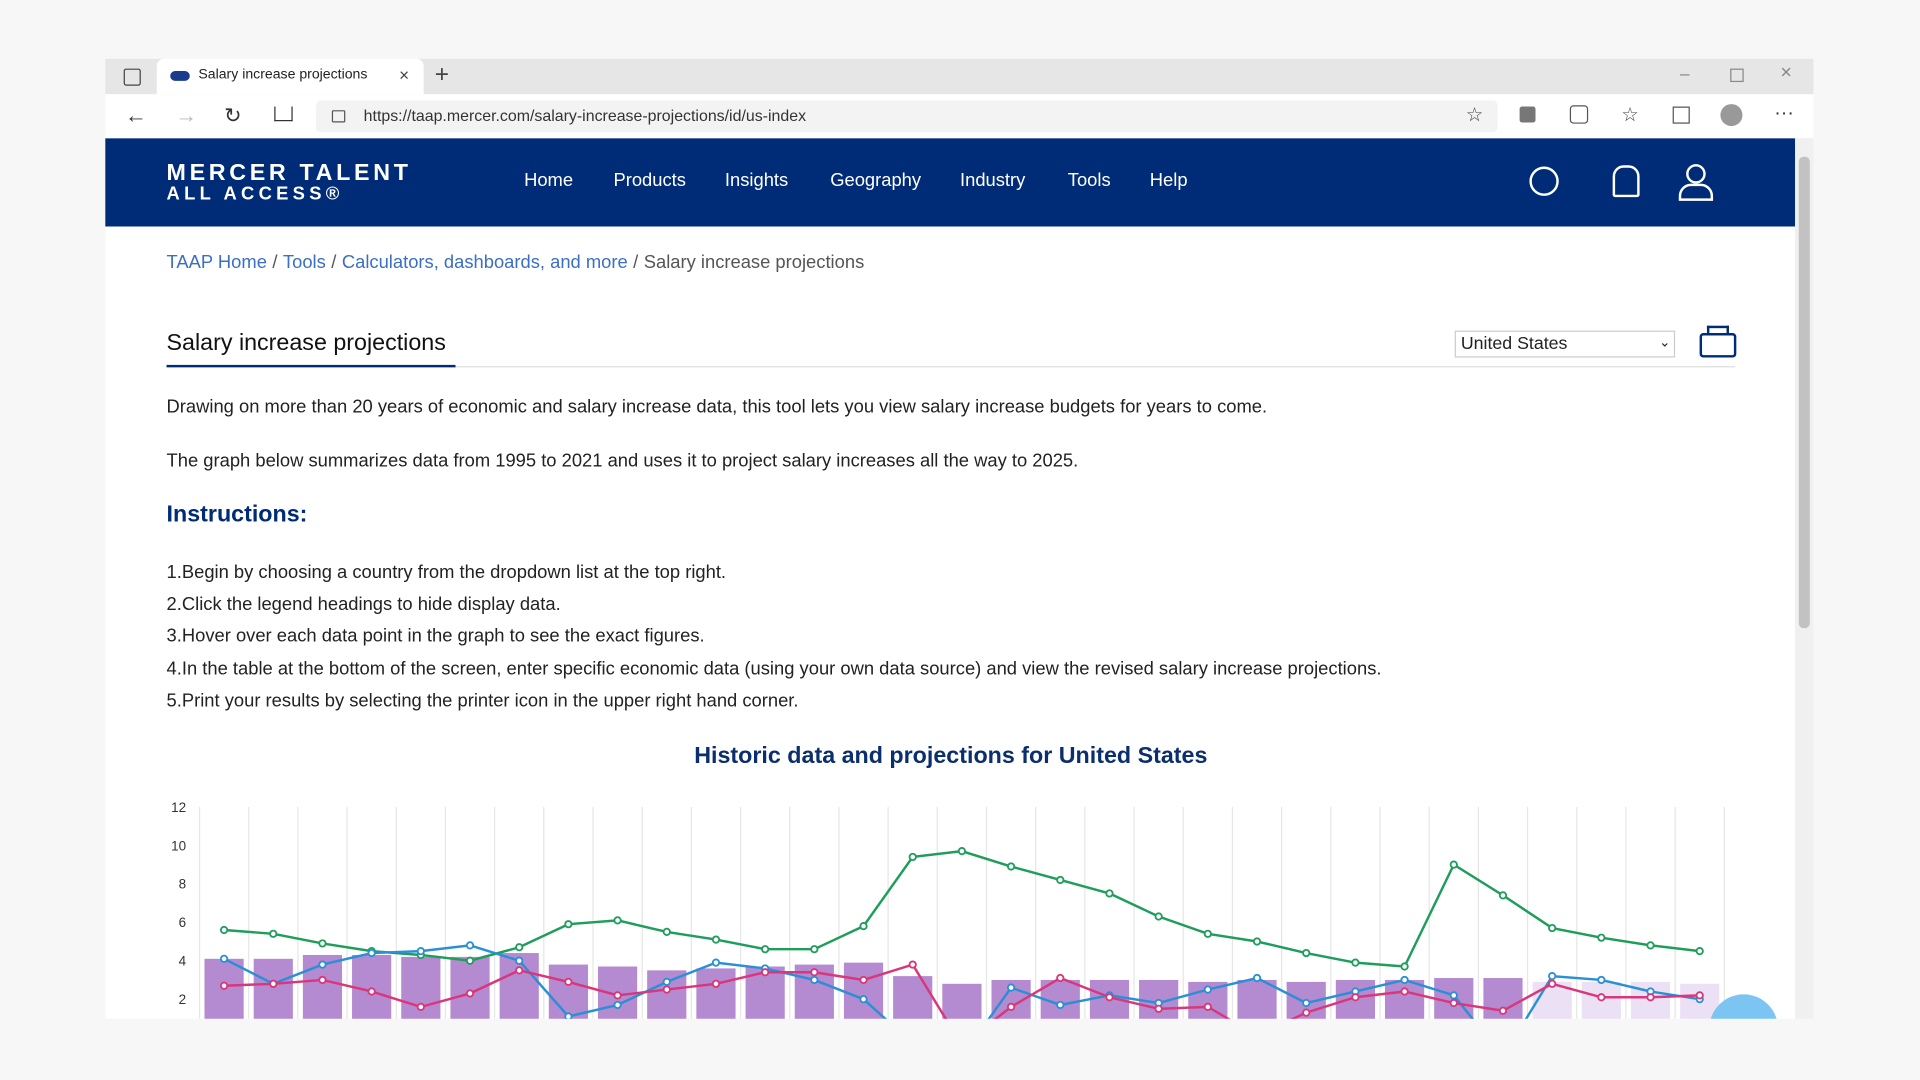  I want to click on chat-button, so click(1743, 1006).